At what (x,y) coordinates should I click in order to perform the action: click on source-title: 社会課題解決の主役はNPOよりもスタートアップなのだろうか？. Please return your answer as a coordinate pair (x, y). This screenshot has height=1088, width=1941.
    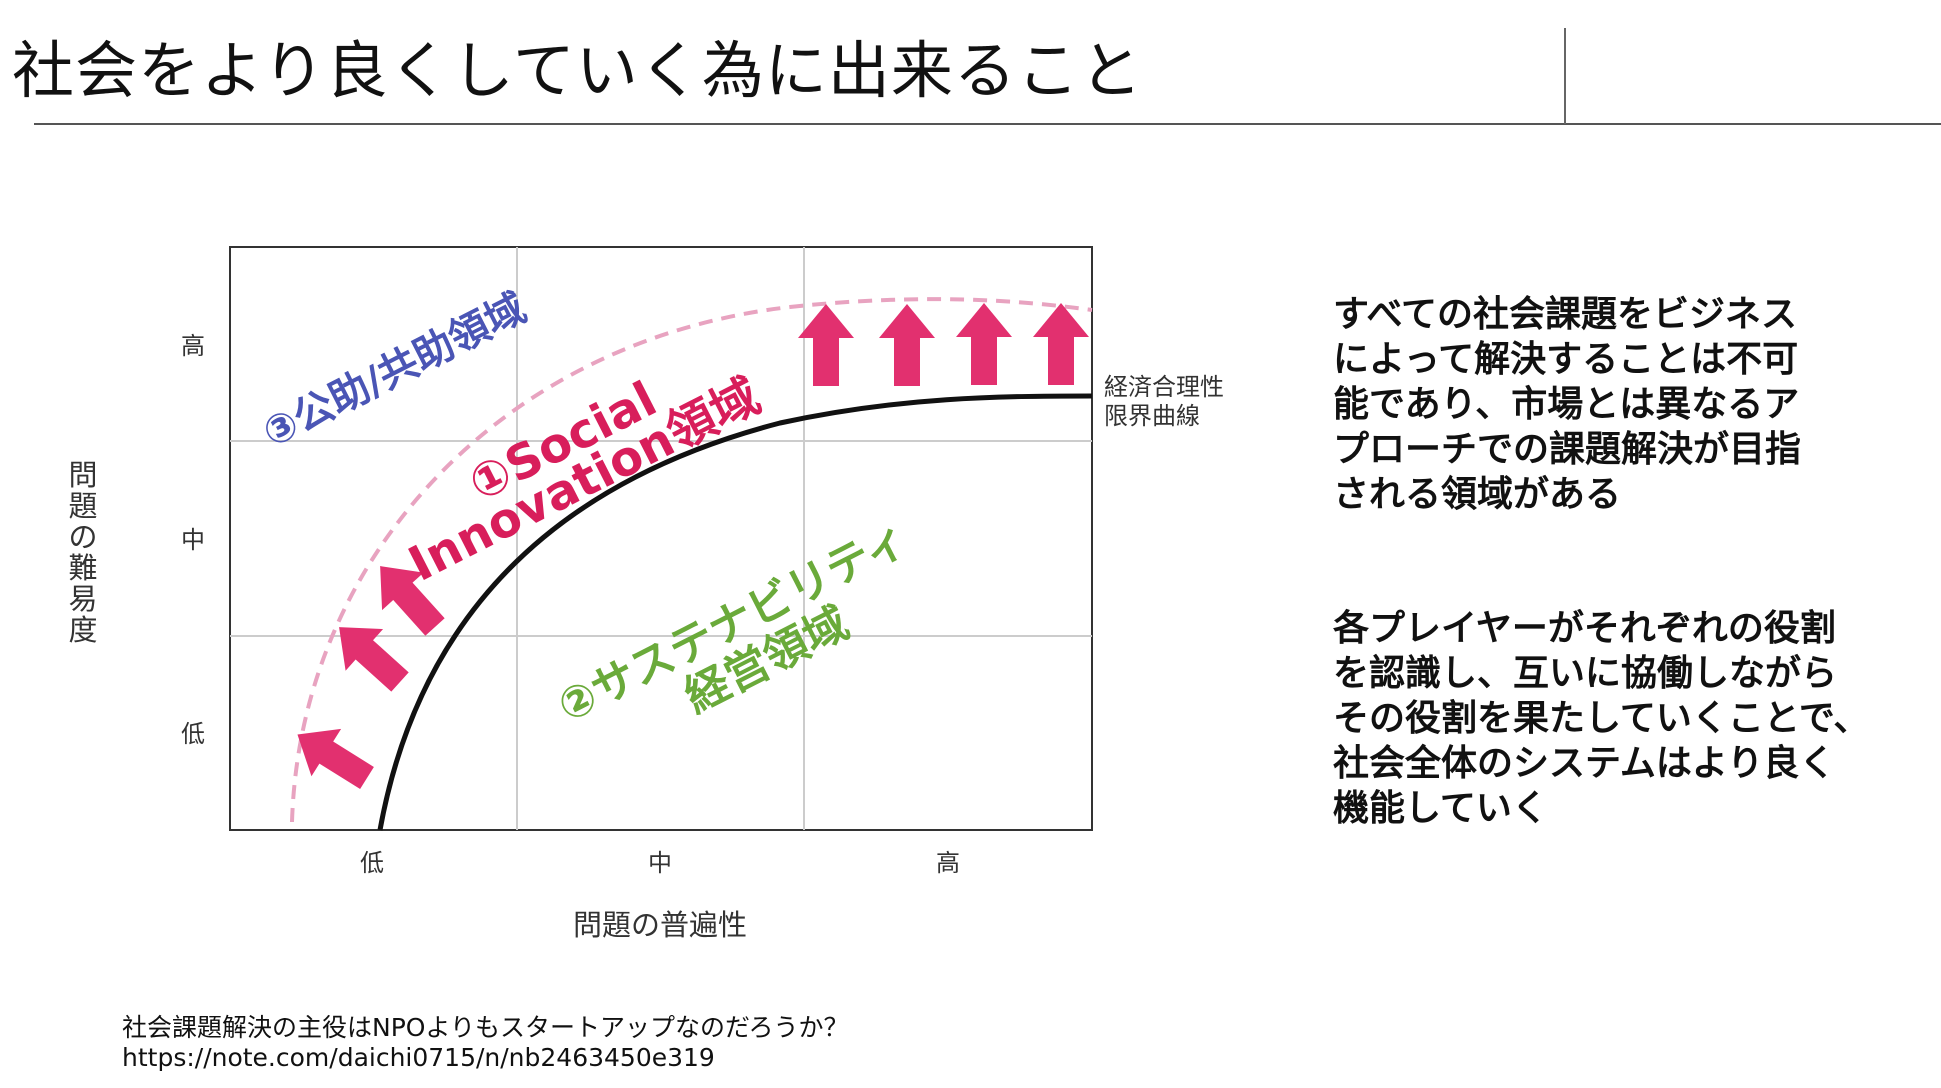
    Looking at the image, I should click on (485, 1027).